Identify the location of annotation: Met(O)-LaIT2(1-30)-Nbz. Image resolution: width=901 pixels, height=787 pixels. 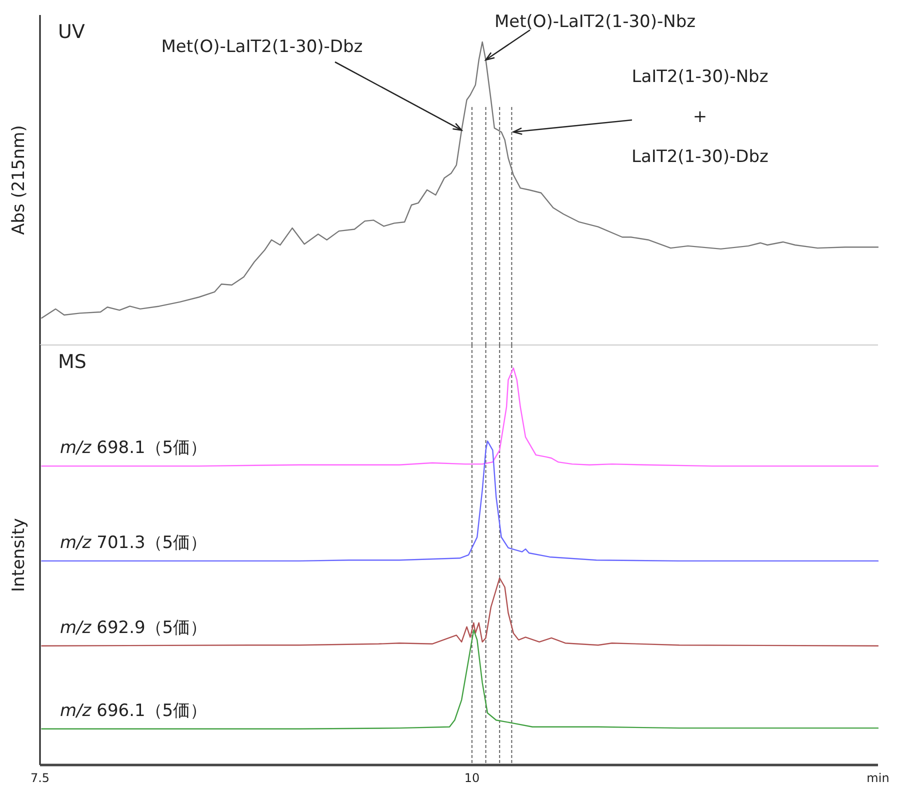
(595, 22).